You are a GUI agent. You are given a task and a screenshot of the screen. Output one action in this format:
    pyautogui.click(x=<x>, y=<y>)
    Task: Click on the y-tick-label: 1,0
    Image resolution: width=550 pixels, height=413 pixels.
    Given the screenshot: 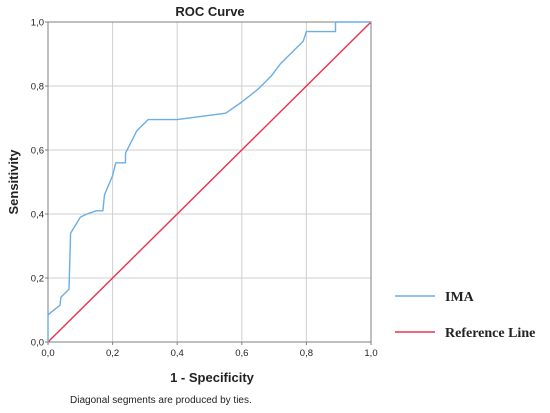 What is the action you would take?
    pyautogui.click(x=37, y=23)
    